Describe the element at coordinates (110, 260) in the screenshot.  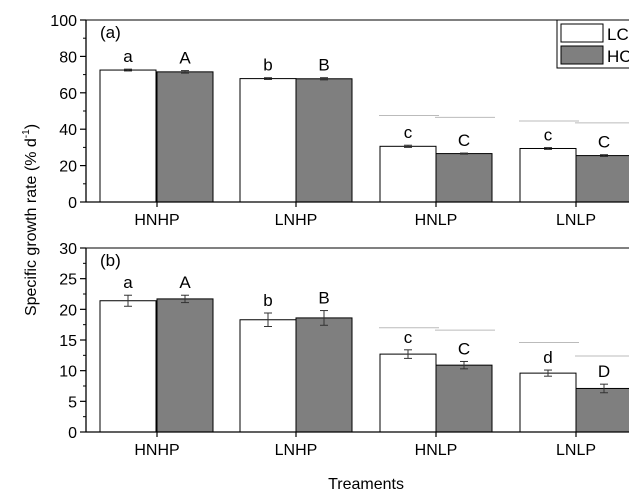
I see `panel-label: (b)` at that location.